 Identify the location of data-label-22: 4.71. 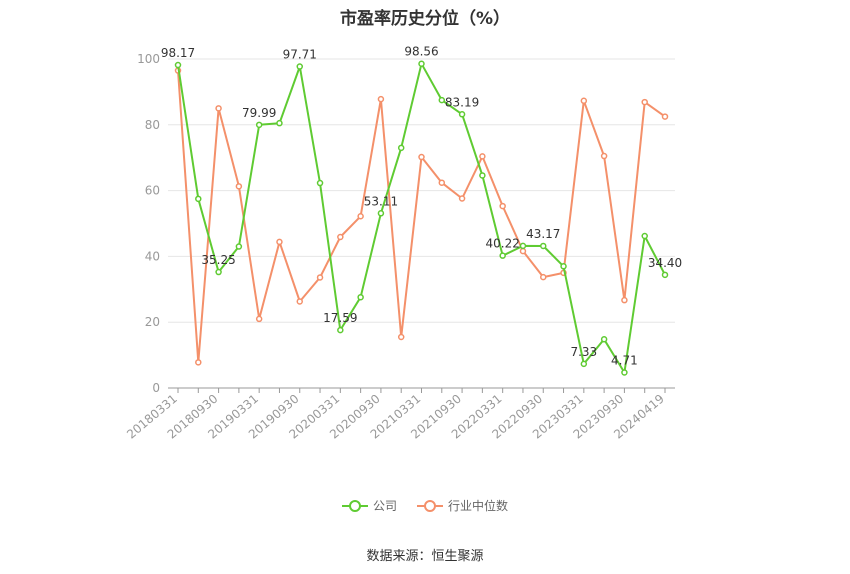
(624, 361).